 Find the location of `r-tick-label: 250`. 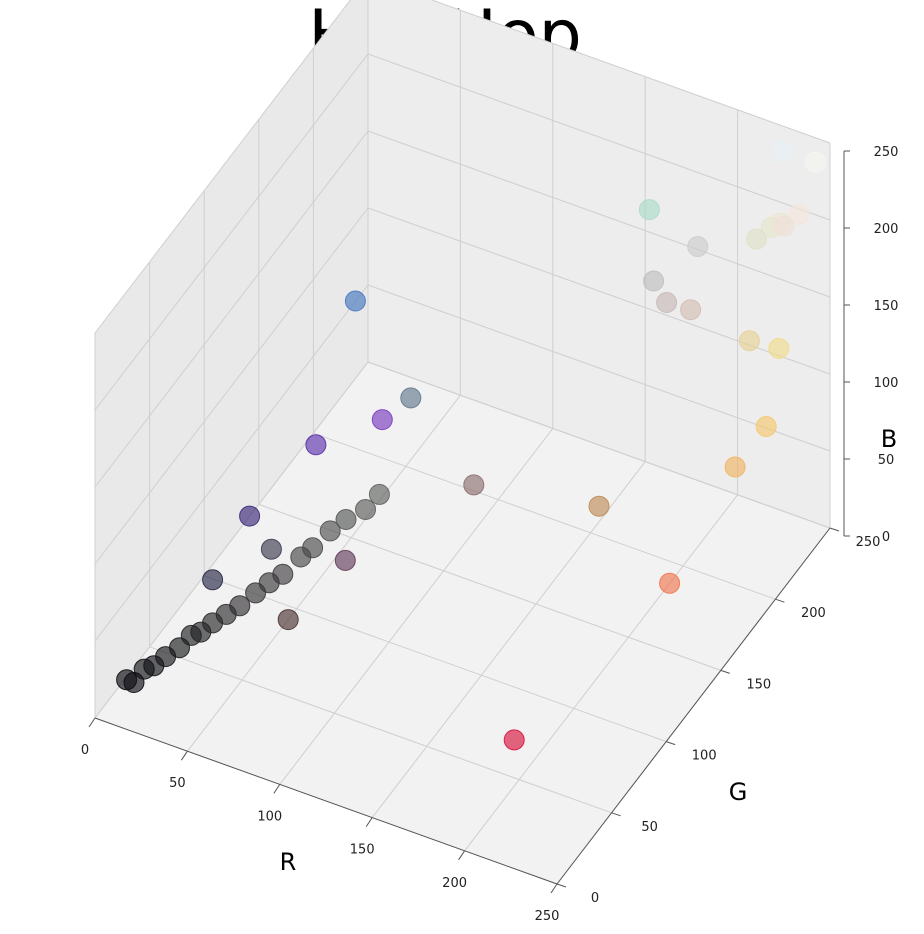

r-tick-label: 250 is located at coordinates (547, 916).